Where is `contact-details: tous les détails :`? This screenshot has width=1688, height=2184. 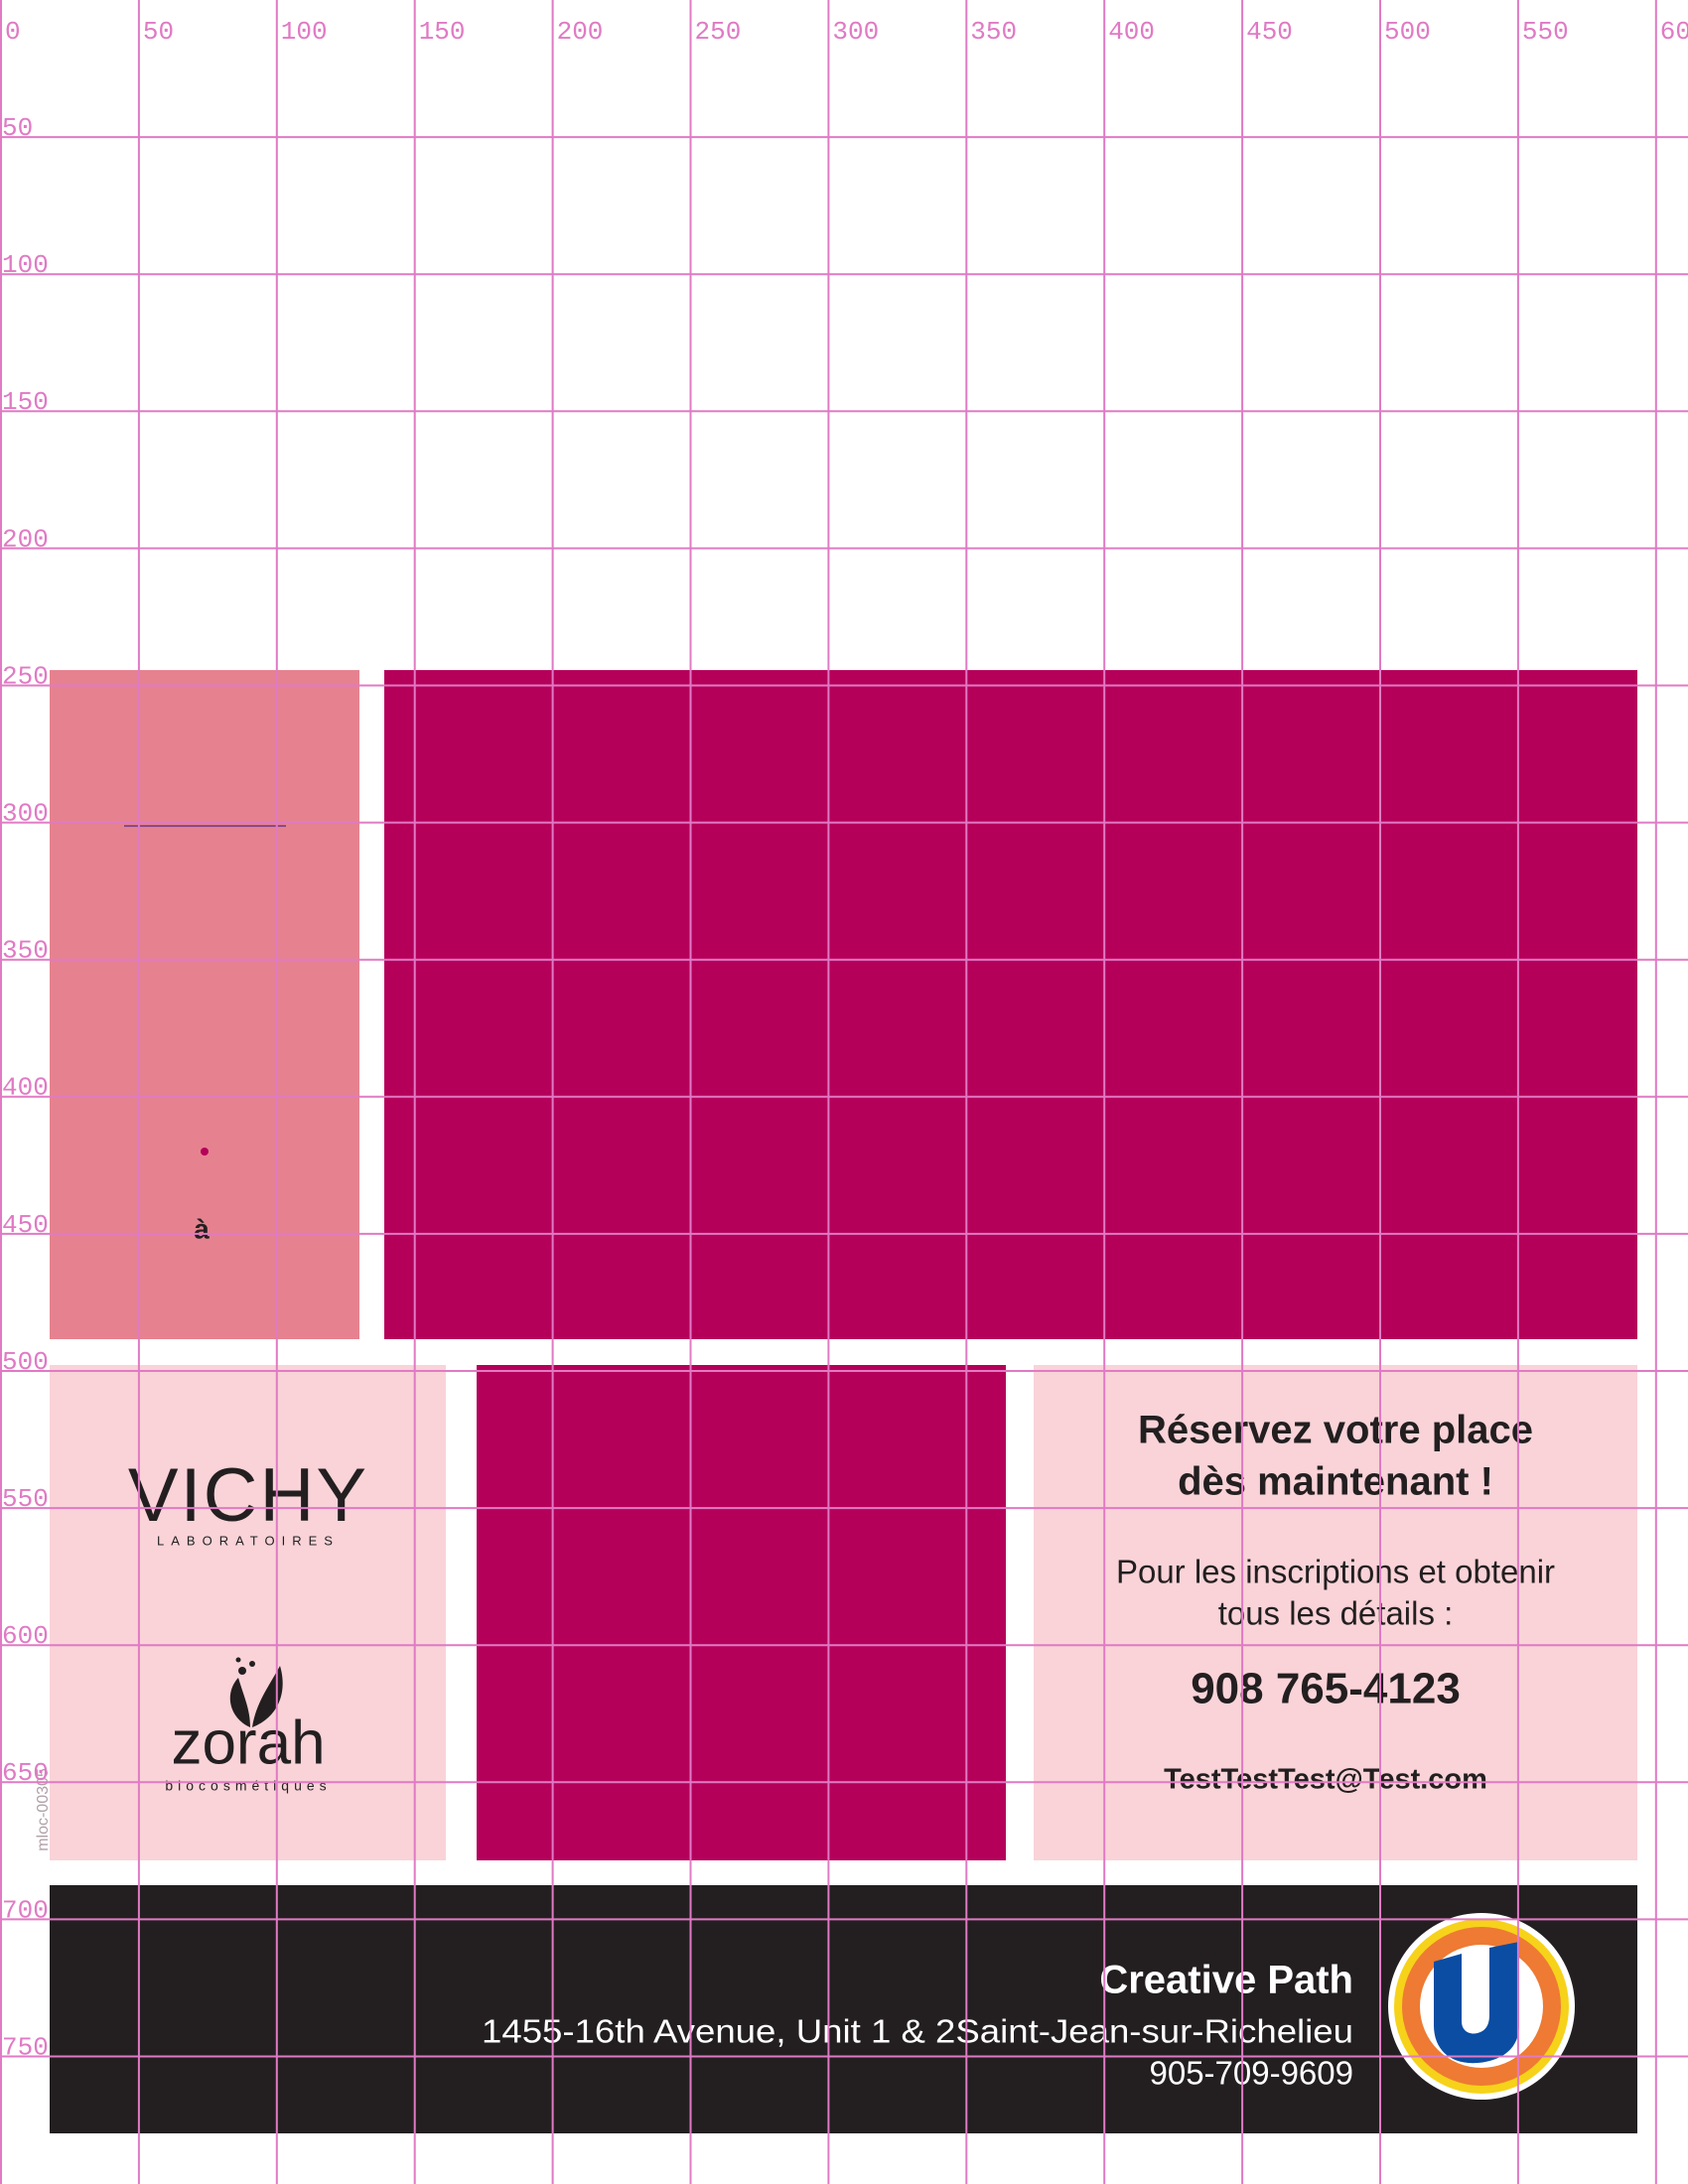
contact-details: tous les détails : is located at coordinates (1336, 1613).